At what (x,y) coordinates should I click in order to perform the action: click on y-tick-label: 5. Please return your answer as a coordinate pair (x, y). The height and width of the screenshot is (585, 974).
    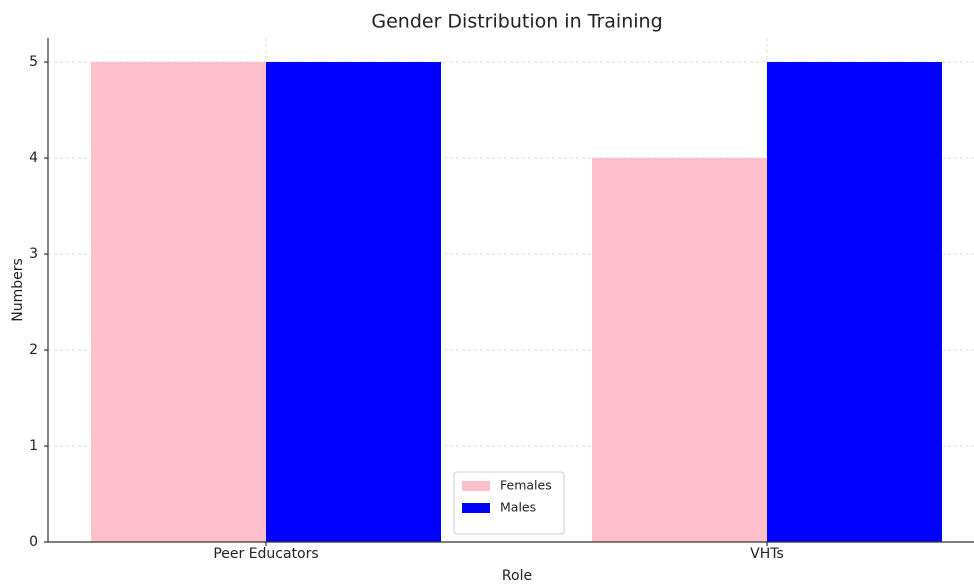
    Looking at the image, I should click on (33, 62).